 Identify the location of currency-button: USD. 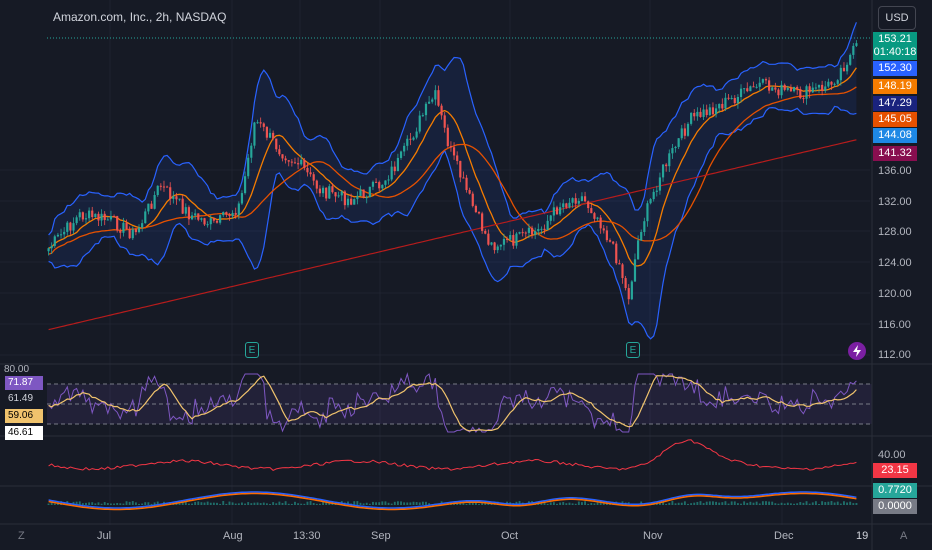
(897, 18).